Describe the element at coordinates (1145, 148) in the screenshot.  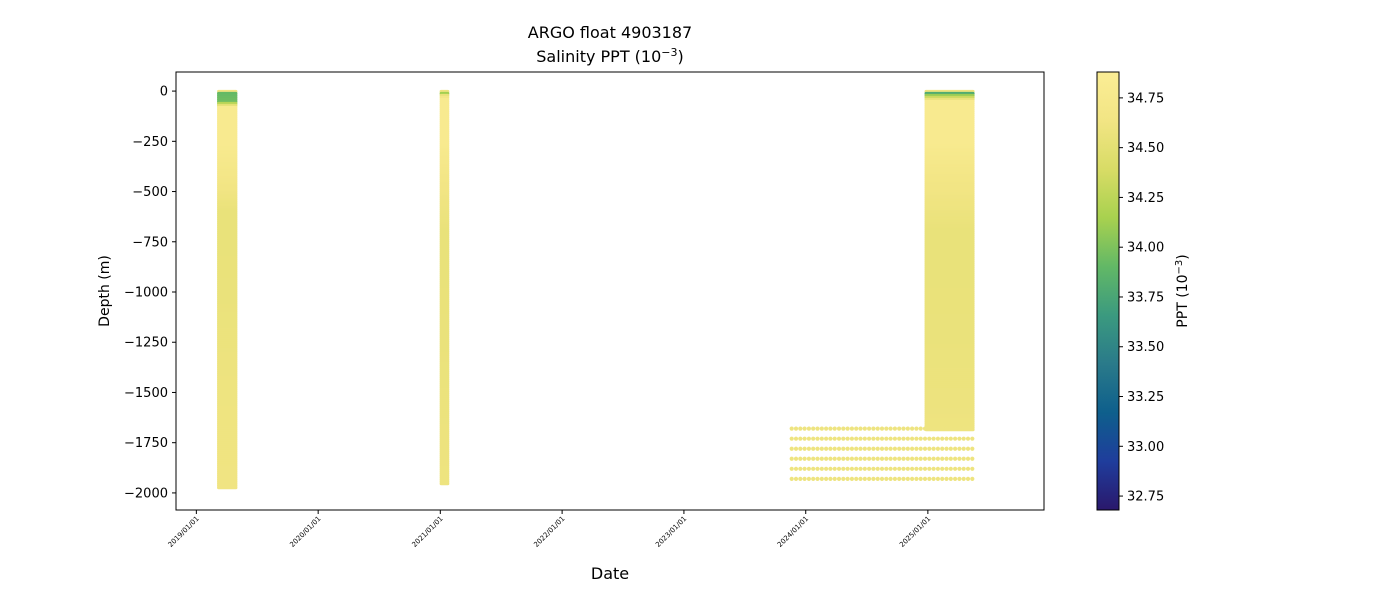
I see `colorbar-tick-label: 34.50` at that location.